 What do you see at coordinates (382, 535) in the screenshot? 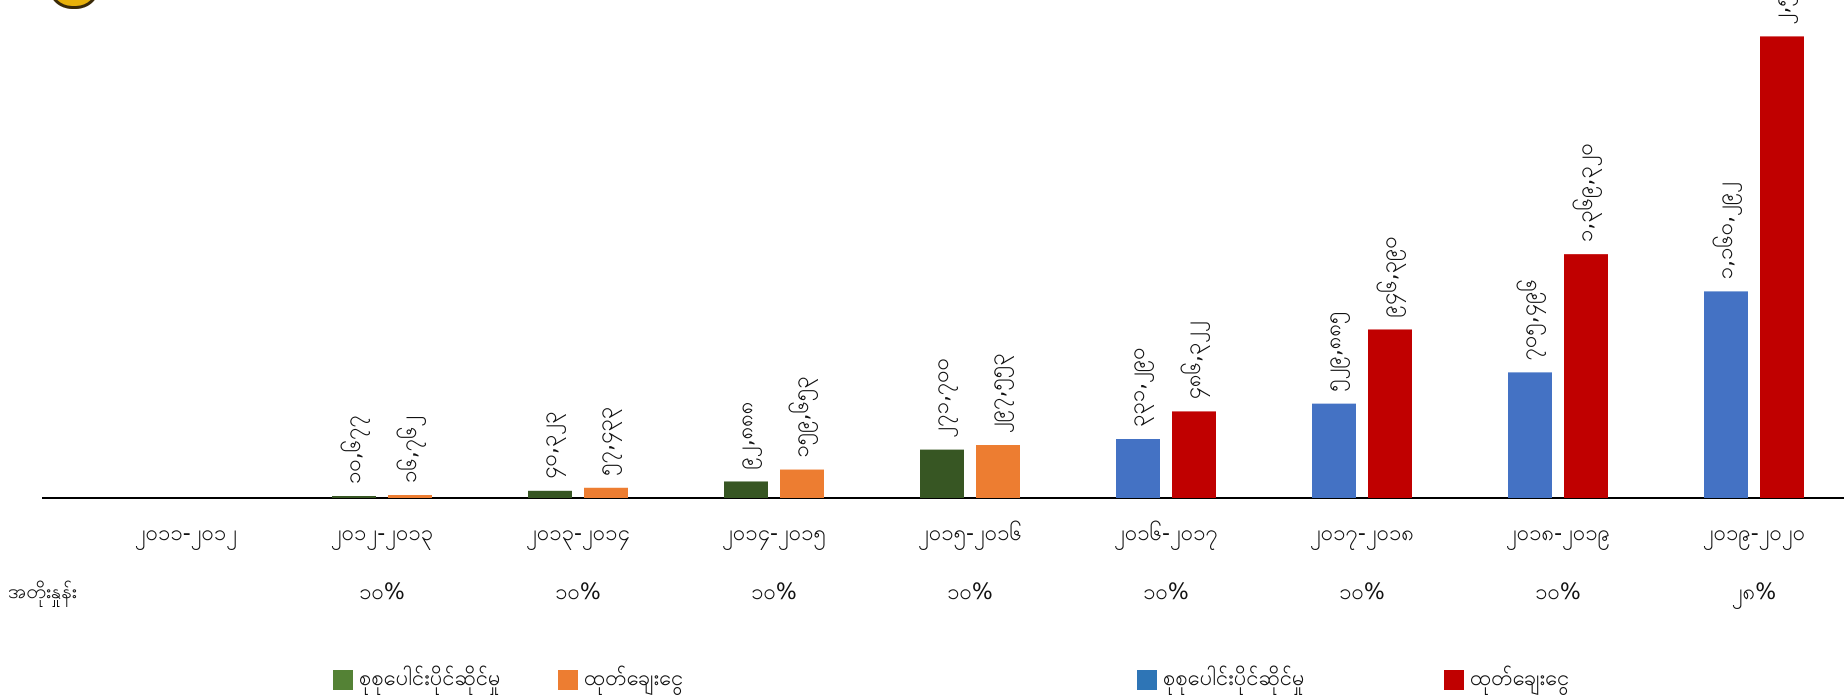
I see `category-label-1: ၂၀၁၂-၂၀၁၃` at bounding box center [382, 535].